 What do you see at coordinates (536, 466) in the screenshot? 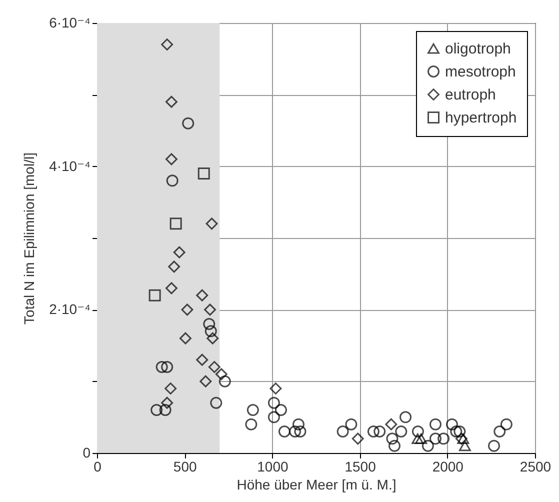
I see `x-tick-label: 2500` at bounding box center [536, 466].